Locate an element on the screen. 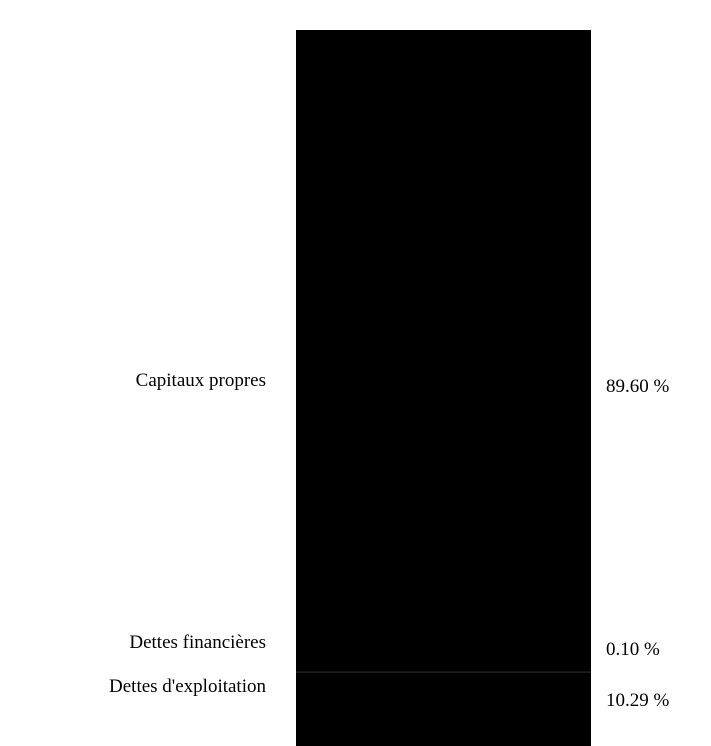  category-label-capitaux-propres: Capitaux propres is located at coordinates (201, 380).